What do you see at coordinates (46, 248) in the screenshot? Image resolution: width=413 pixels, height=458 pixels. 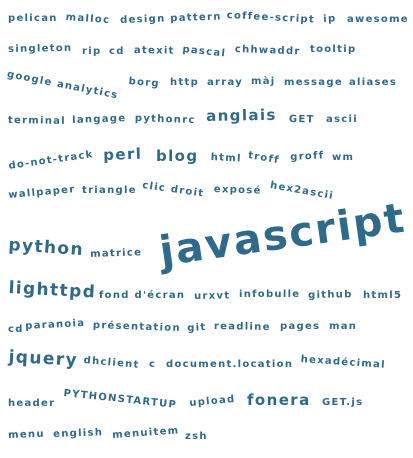 I see `tag-link: python` at bounding box center [46, 248].